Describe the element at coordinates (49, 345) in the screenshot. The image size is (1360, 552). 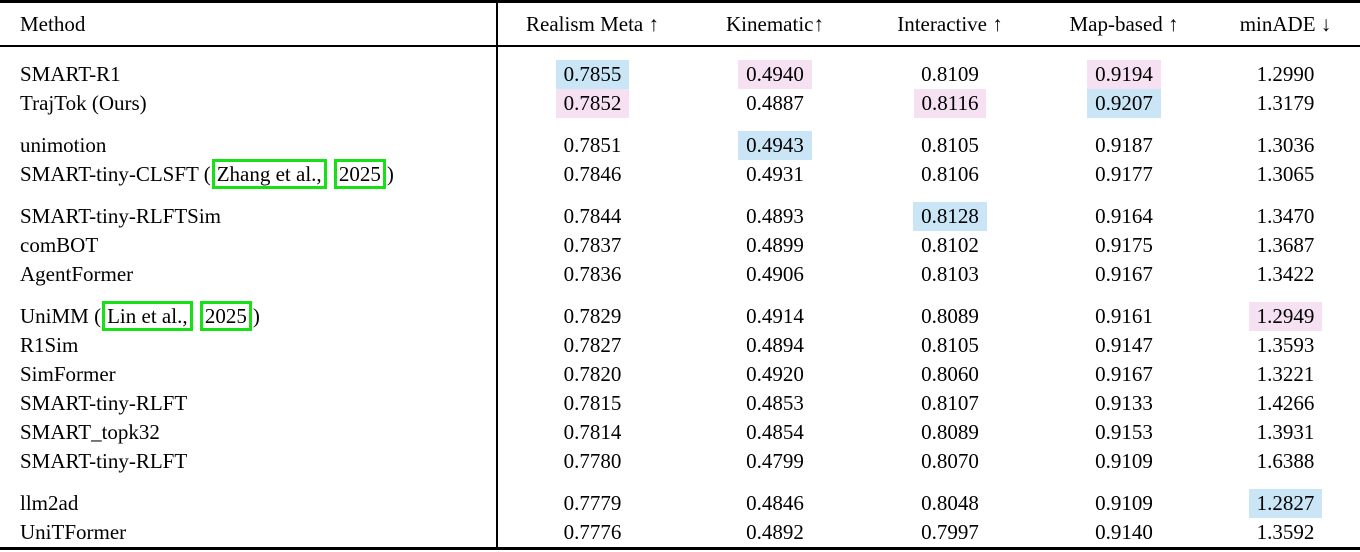
I see `method-name-text: R1Sim` at that location.